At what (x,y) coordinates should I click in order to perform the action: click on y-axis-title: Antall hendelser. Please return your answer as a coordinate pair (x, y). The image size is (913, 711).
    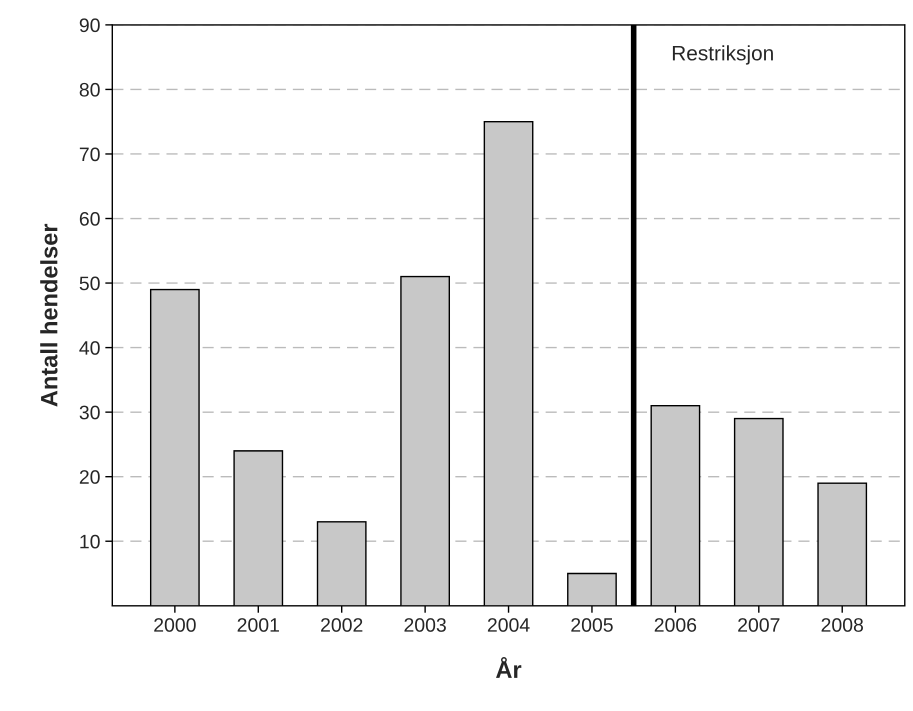
    Looking at the image, I should click on (49, 315).